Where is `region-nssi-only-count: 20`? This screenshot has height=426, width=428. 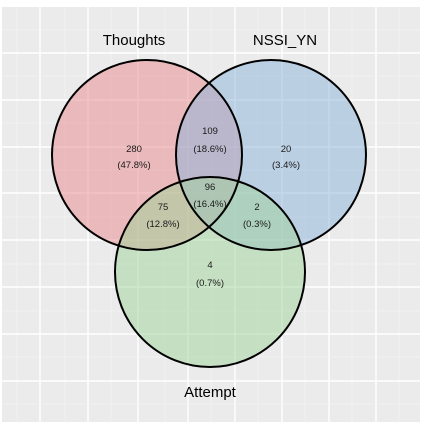
region-nssi-only-count: 20 is located at coordinates (286, 149).